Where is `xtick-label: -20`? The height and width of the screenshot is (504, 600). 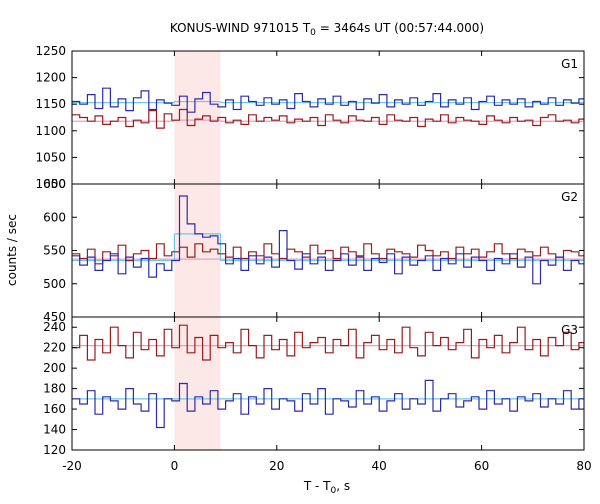 xtick-label: -20 is located at coordinates (72, 466).